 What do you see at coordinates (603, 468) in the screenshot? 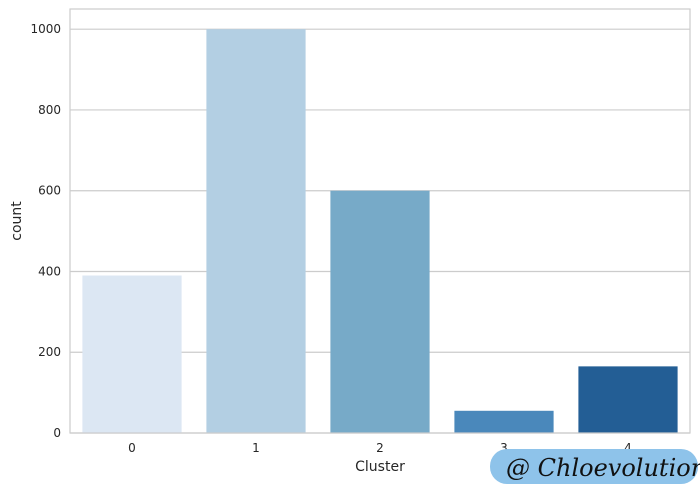
I see `watermark-text: @ Chloevolution` at bounding box center [603, 468].